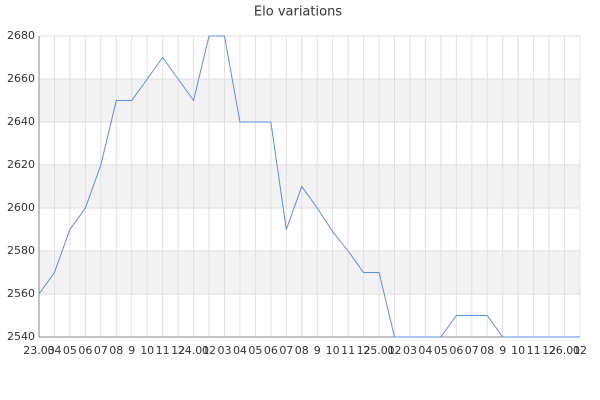  I want to click on x-tick-label: 23.03, so click(39, 350).